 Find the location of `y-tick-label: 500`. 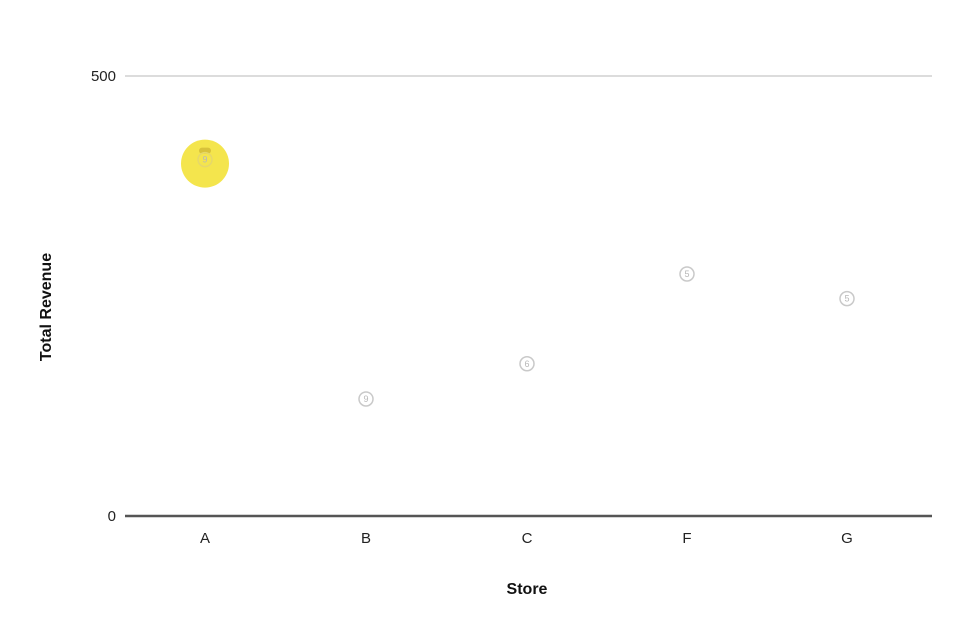

y-tick-label: 500 is located at coordinates (103, 76).